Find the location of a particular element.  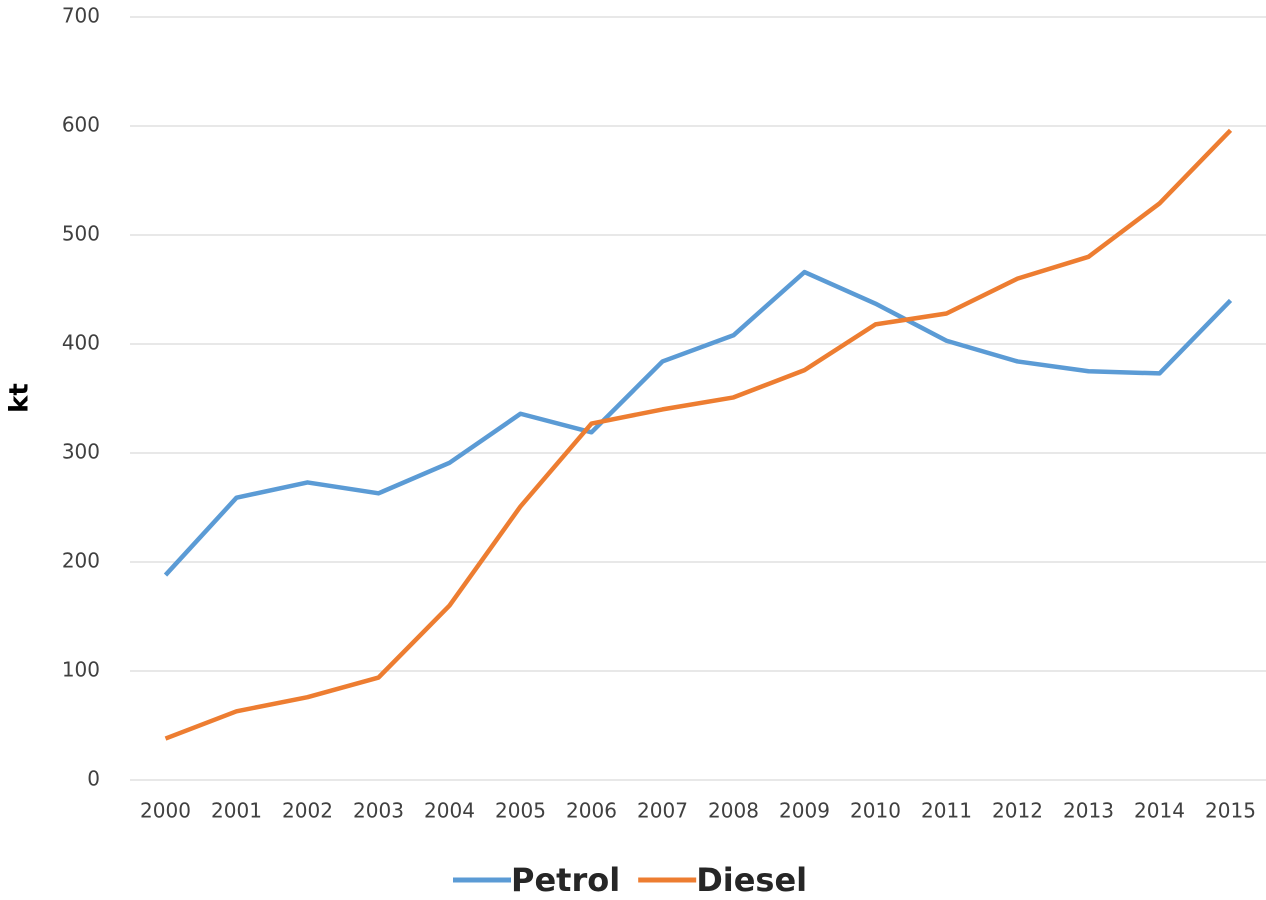

x-tick-label: 2006 is located at coordinates (591, 811).